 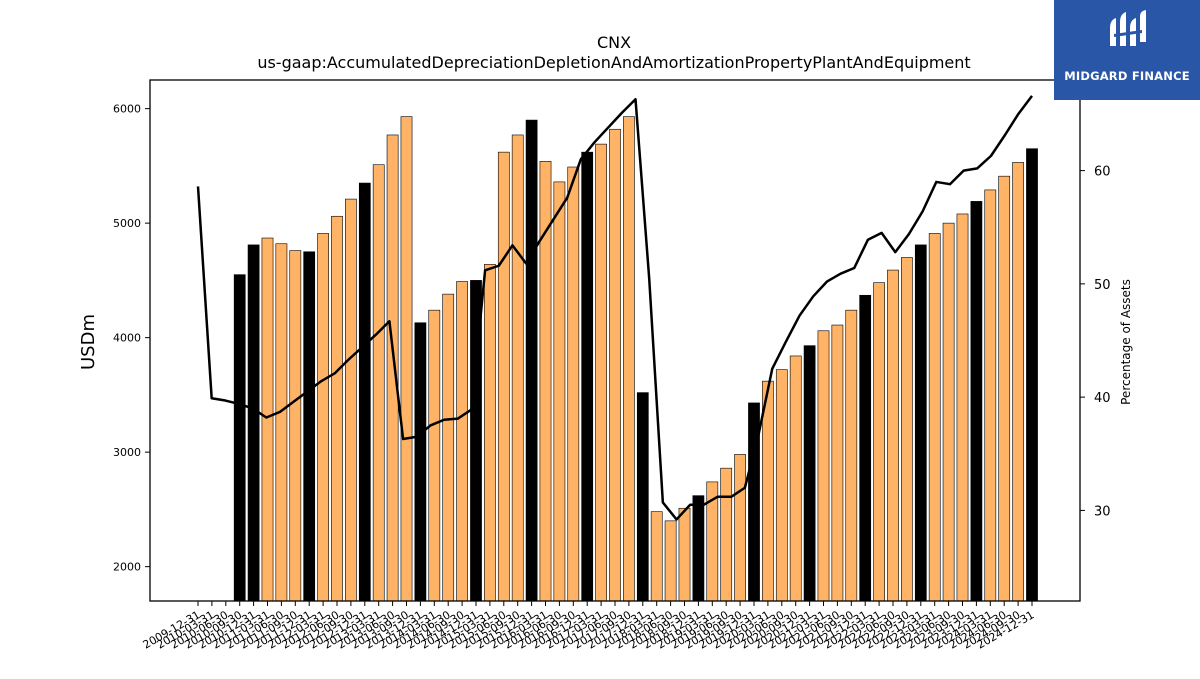 I want to click on y-tick-label: 2000, so click(x=127, y=567).